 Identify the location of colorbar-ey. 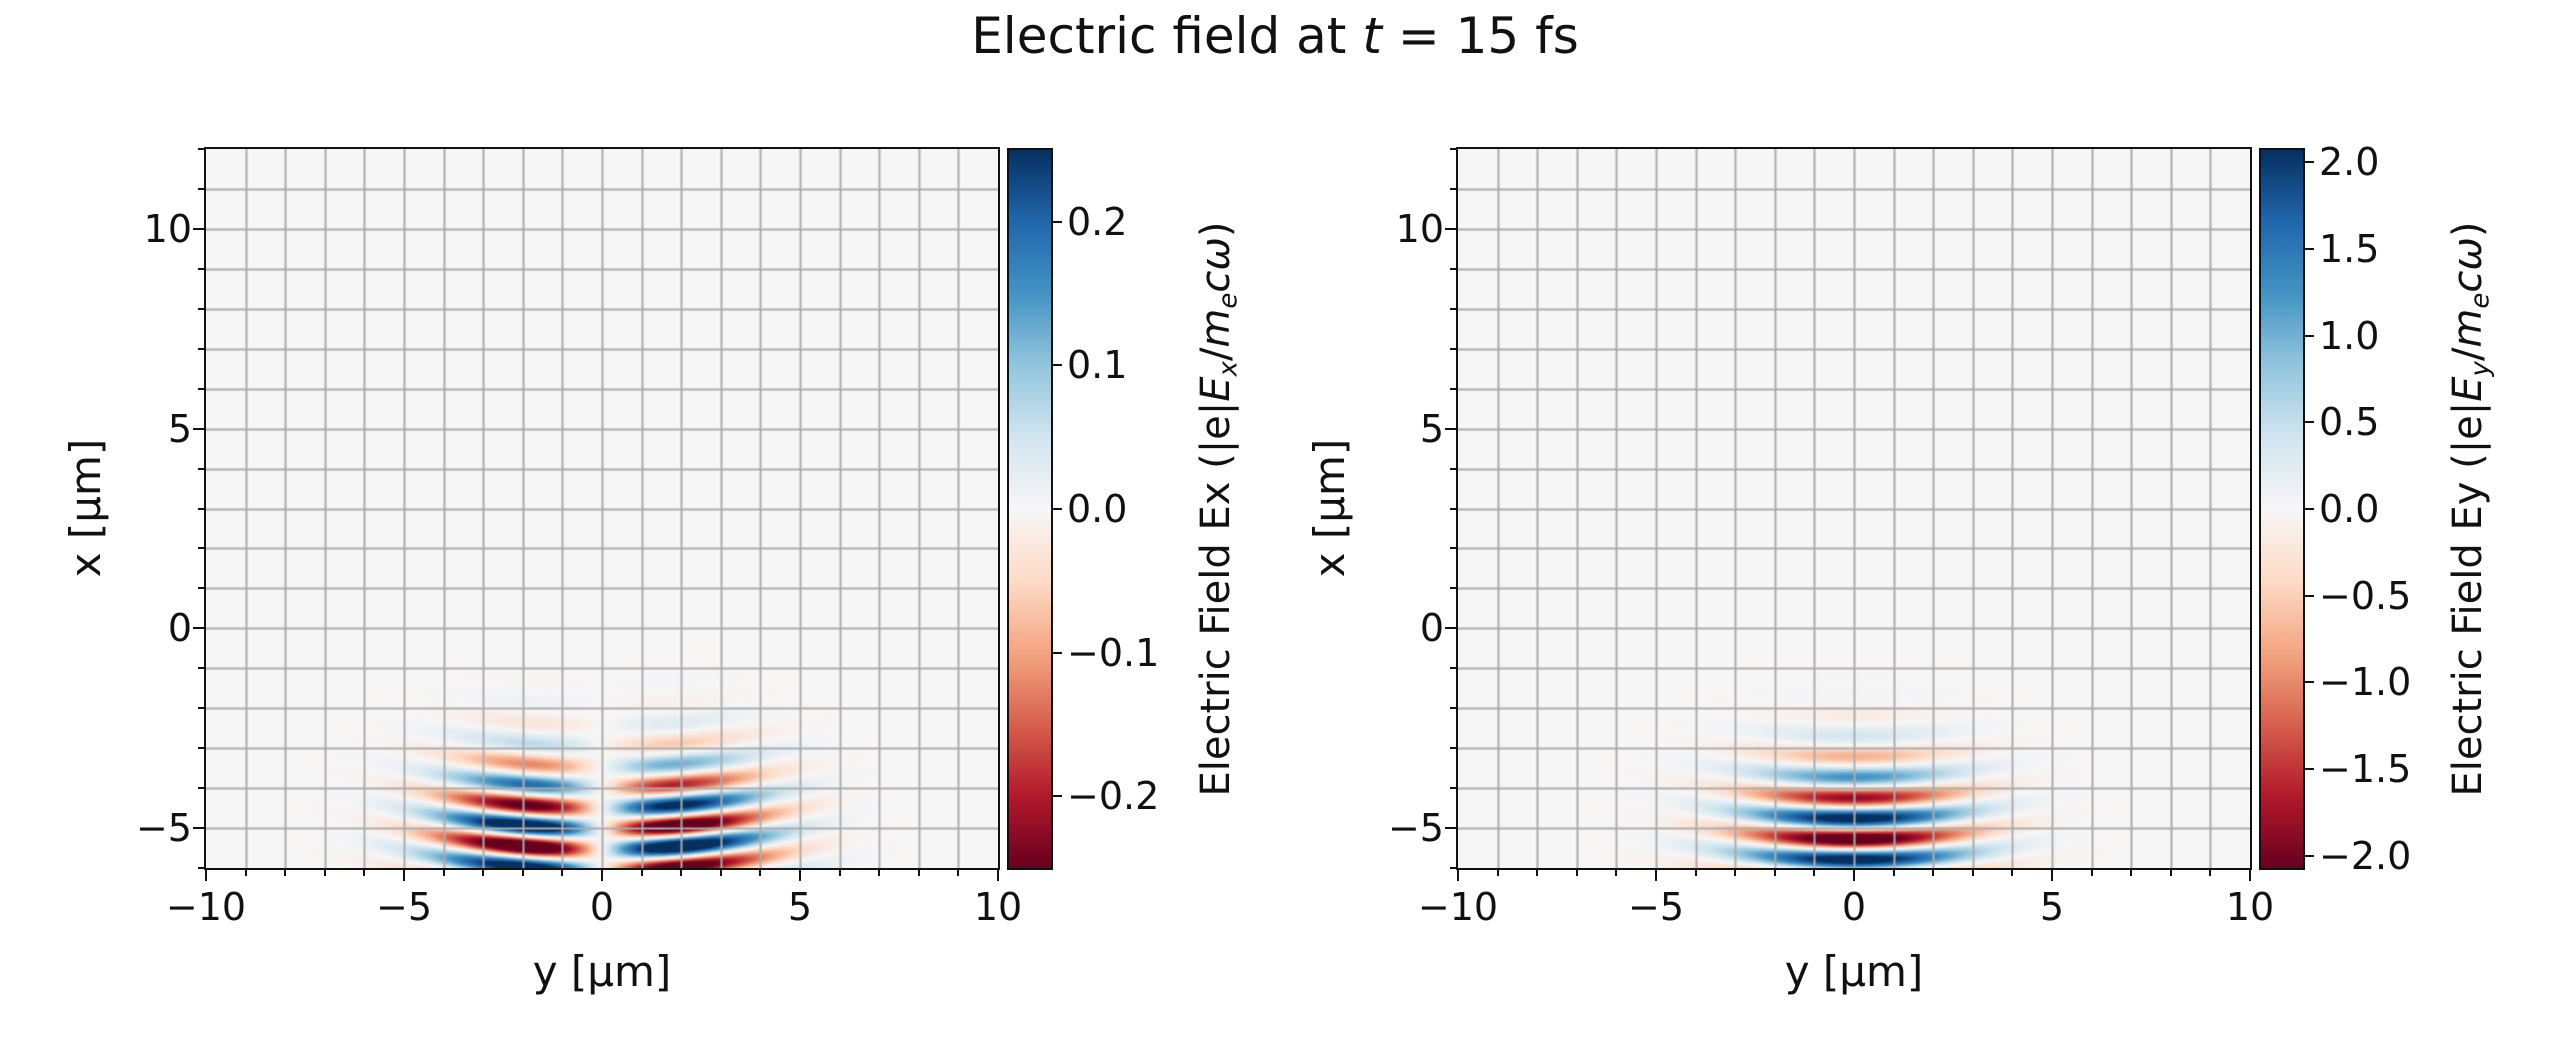
(2282, 509).